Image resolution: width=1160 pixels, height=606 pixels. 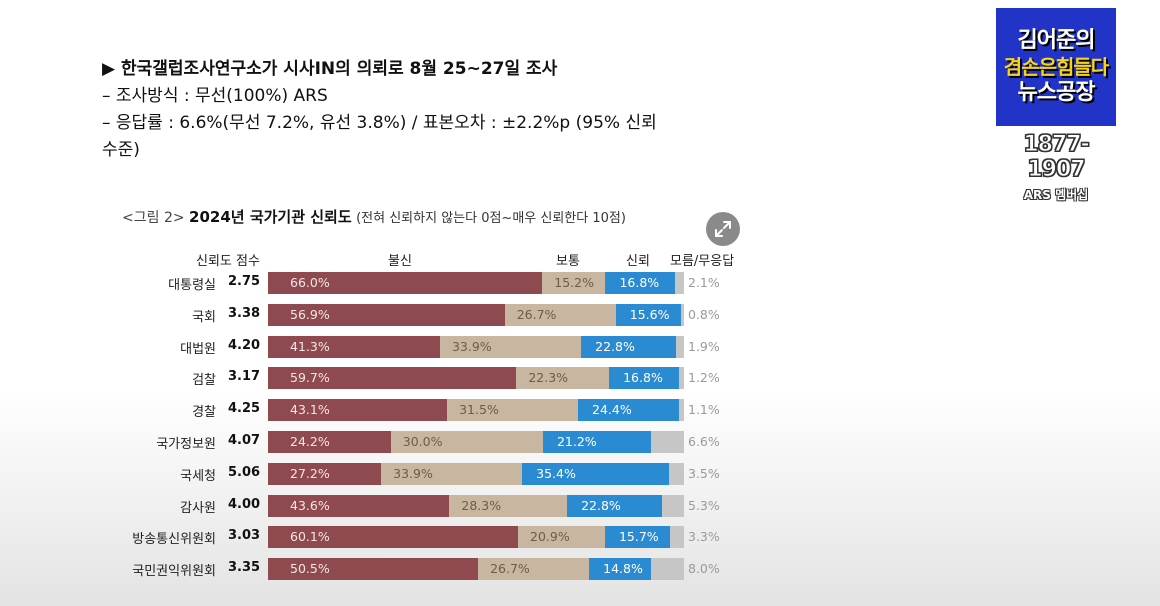 What do you see at coordinates (244, 313) in the screenshot?
I see `trust-score: 3.38` at bounding box center [244, 313].